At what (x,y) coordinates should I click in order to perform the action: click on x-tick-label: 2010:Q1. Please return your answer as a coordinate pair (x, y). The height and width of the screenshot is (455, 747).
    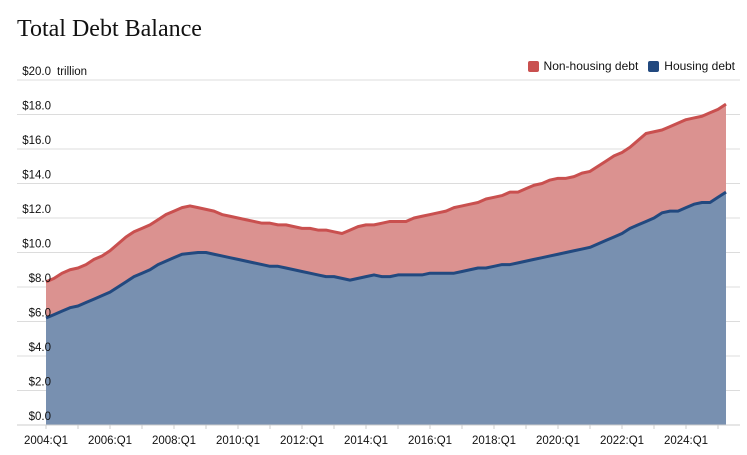
    Looking at the image, I should click on (238, 441).